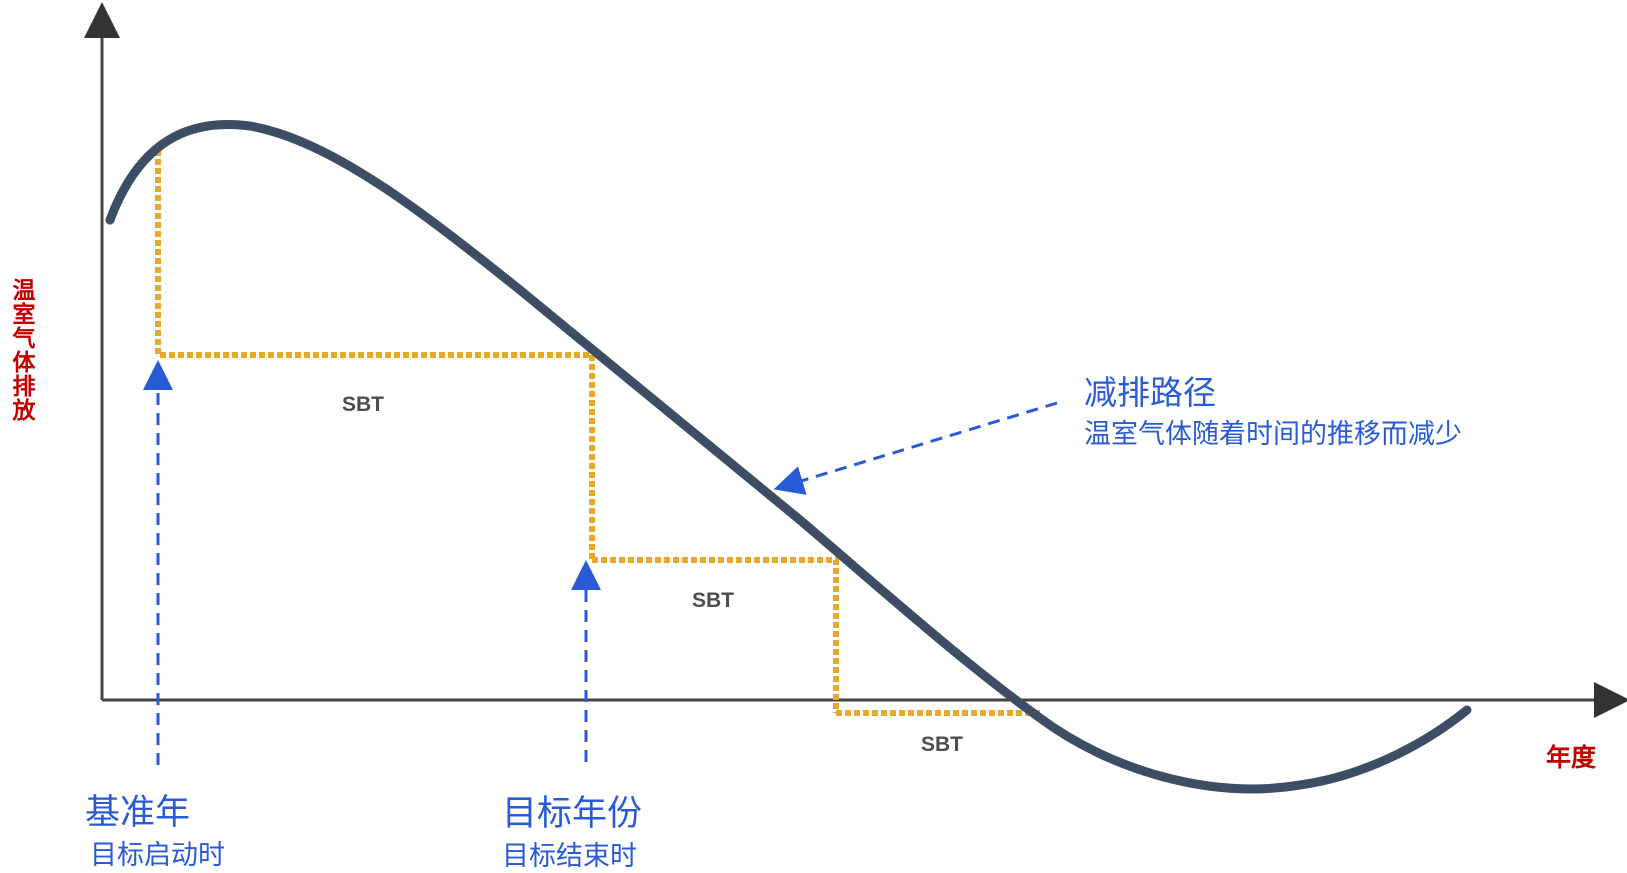 The width and height of the screenshot is (1627, 873). What do you see at coordinates (915, 448) in the screenshot?
I see `pathway-arrow` at bounding box center [915, 448].